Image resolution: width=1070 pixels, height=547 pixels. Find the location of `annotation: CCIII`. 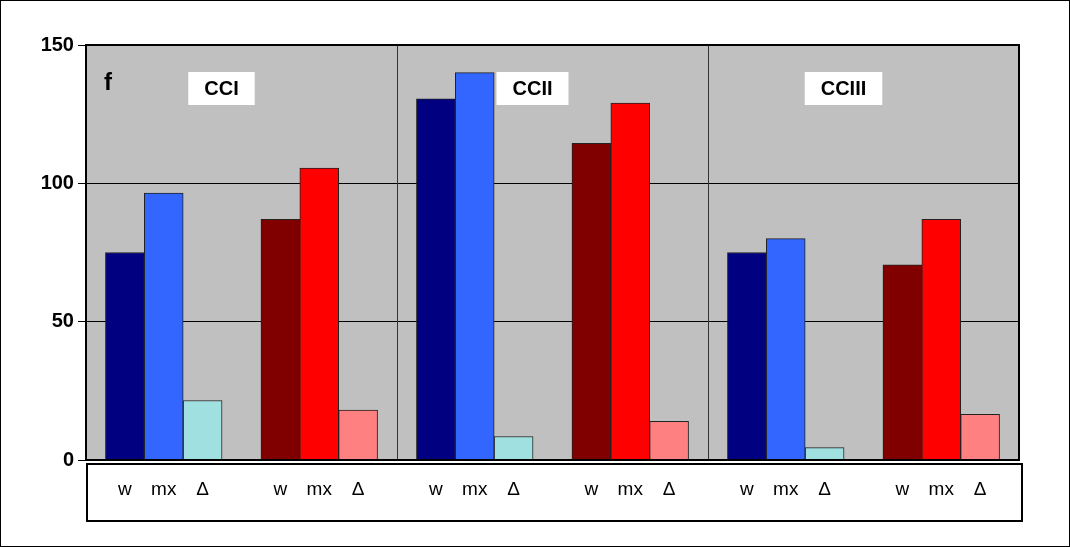

annotation: CCIII is located at coordinates (843, 87).